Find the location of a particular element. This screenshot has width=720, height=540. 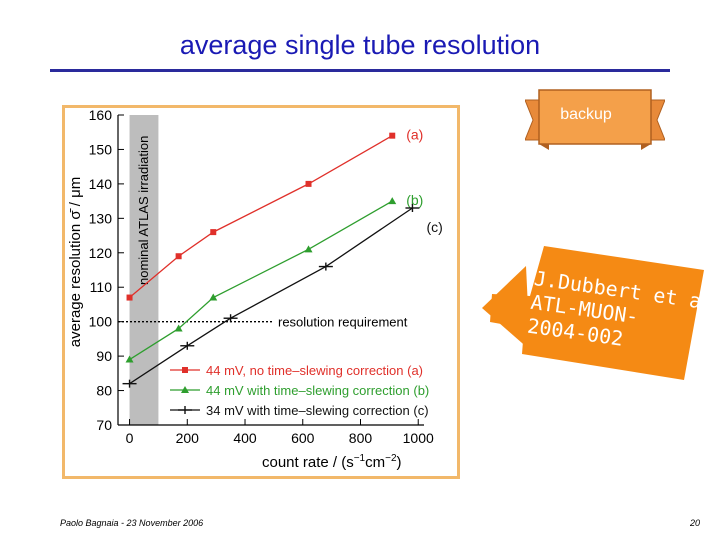

legend-entry: 34 mV with time–slewing correction (c) is located at coordinates (317, 410).